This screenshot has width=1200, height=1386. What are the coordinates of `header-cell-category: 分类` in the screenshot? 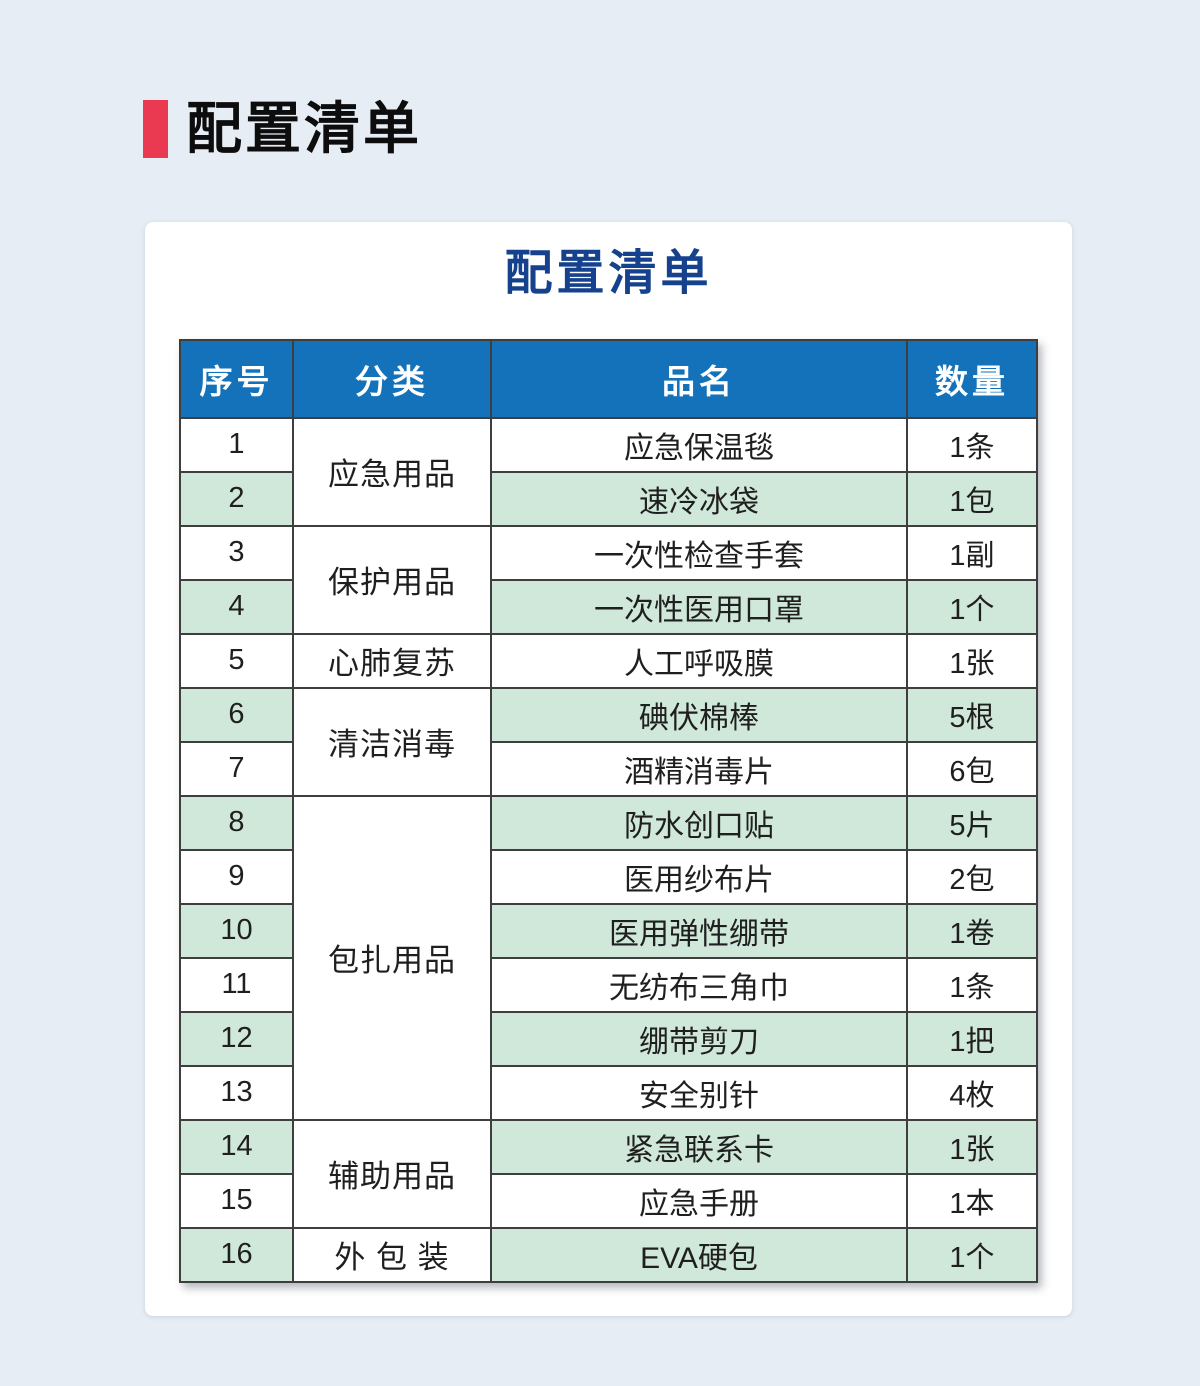 It's located at (392, 378).